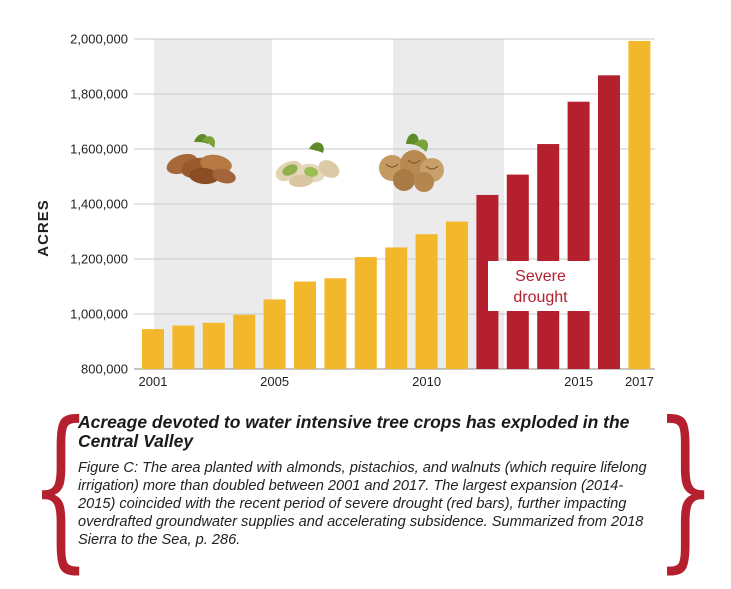  I want to click on x-tick-label: 2001, so click(153, 381).